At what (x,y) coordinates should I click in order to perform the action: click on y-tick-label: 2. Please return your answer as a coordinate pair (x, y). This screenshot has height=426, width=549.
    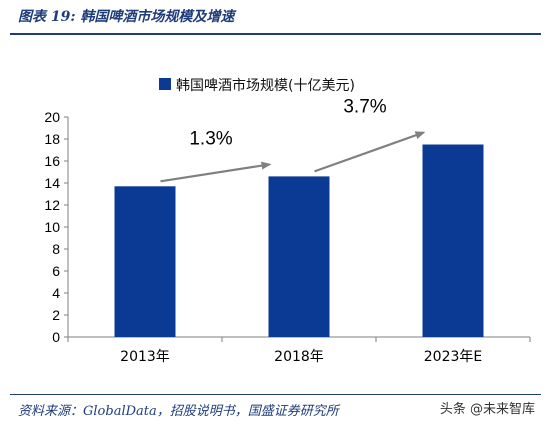
    Looking at the image, I should click on (56, 315).